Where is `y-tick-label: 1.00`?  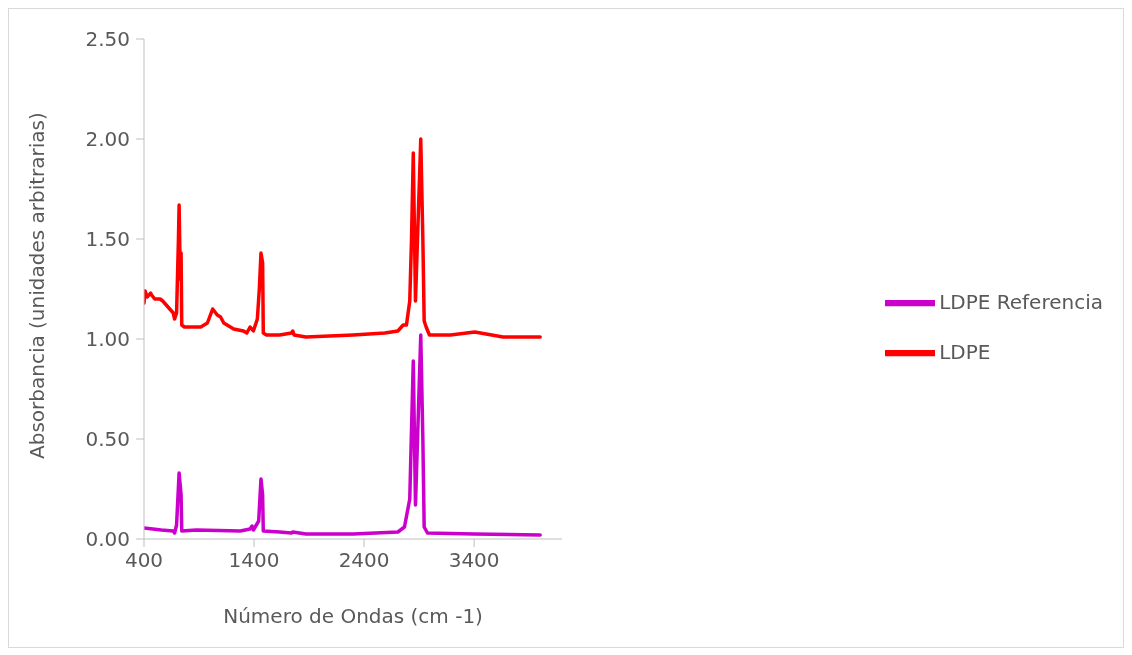 y-tick-label: 1.00 is located at coordinates (107, 339).